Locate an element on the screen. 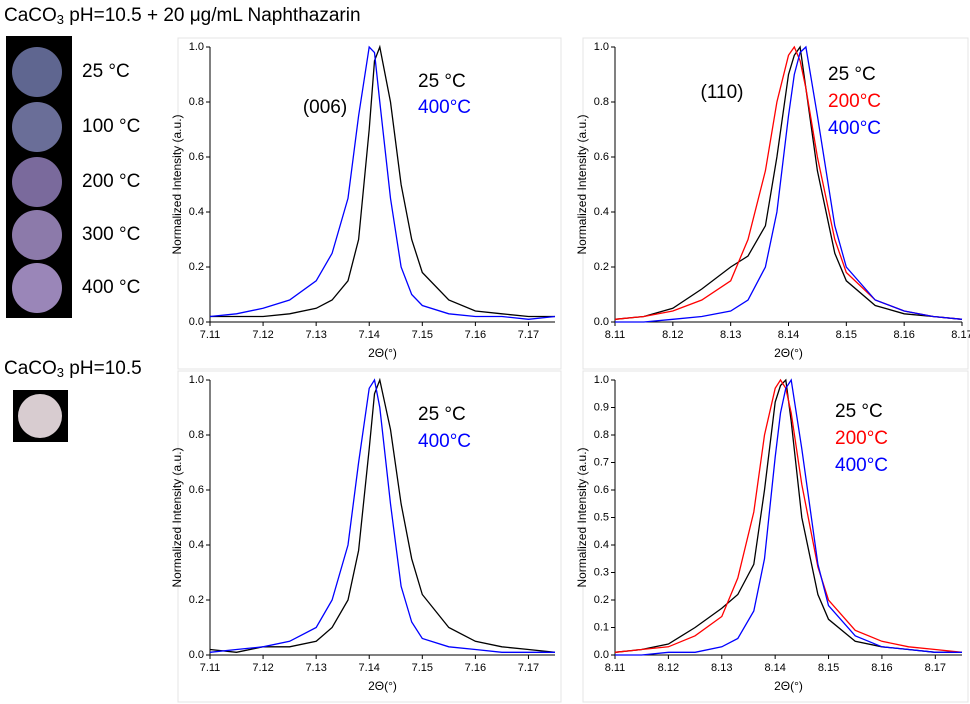 The height and width of the screenshot is (704, 970). peak-annotation: (006) is located at coordinates (325, 107).